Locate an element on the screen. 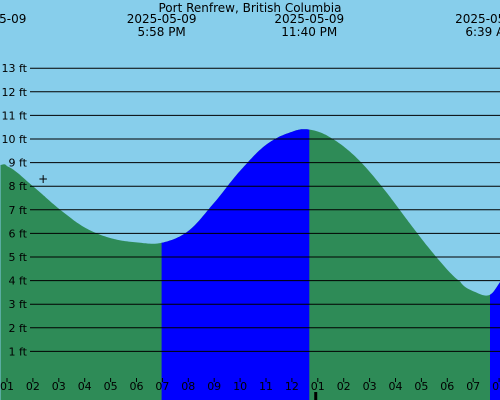 This screenshot has width=500, height=400. extremum-time-label: 6:39 AM is located at coordinates (482, 32).